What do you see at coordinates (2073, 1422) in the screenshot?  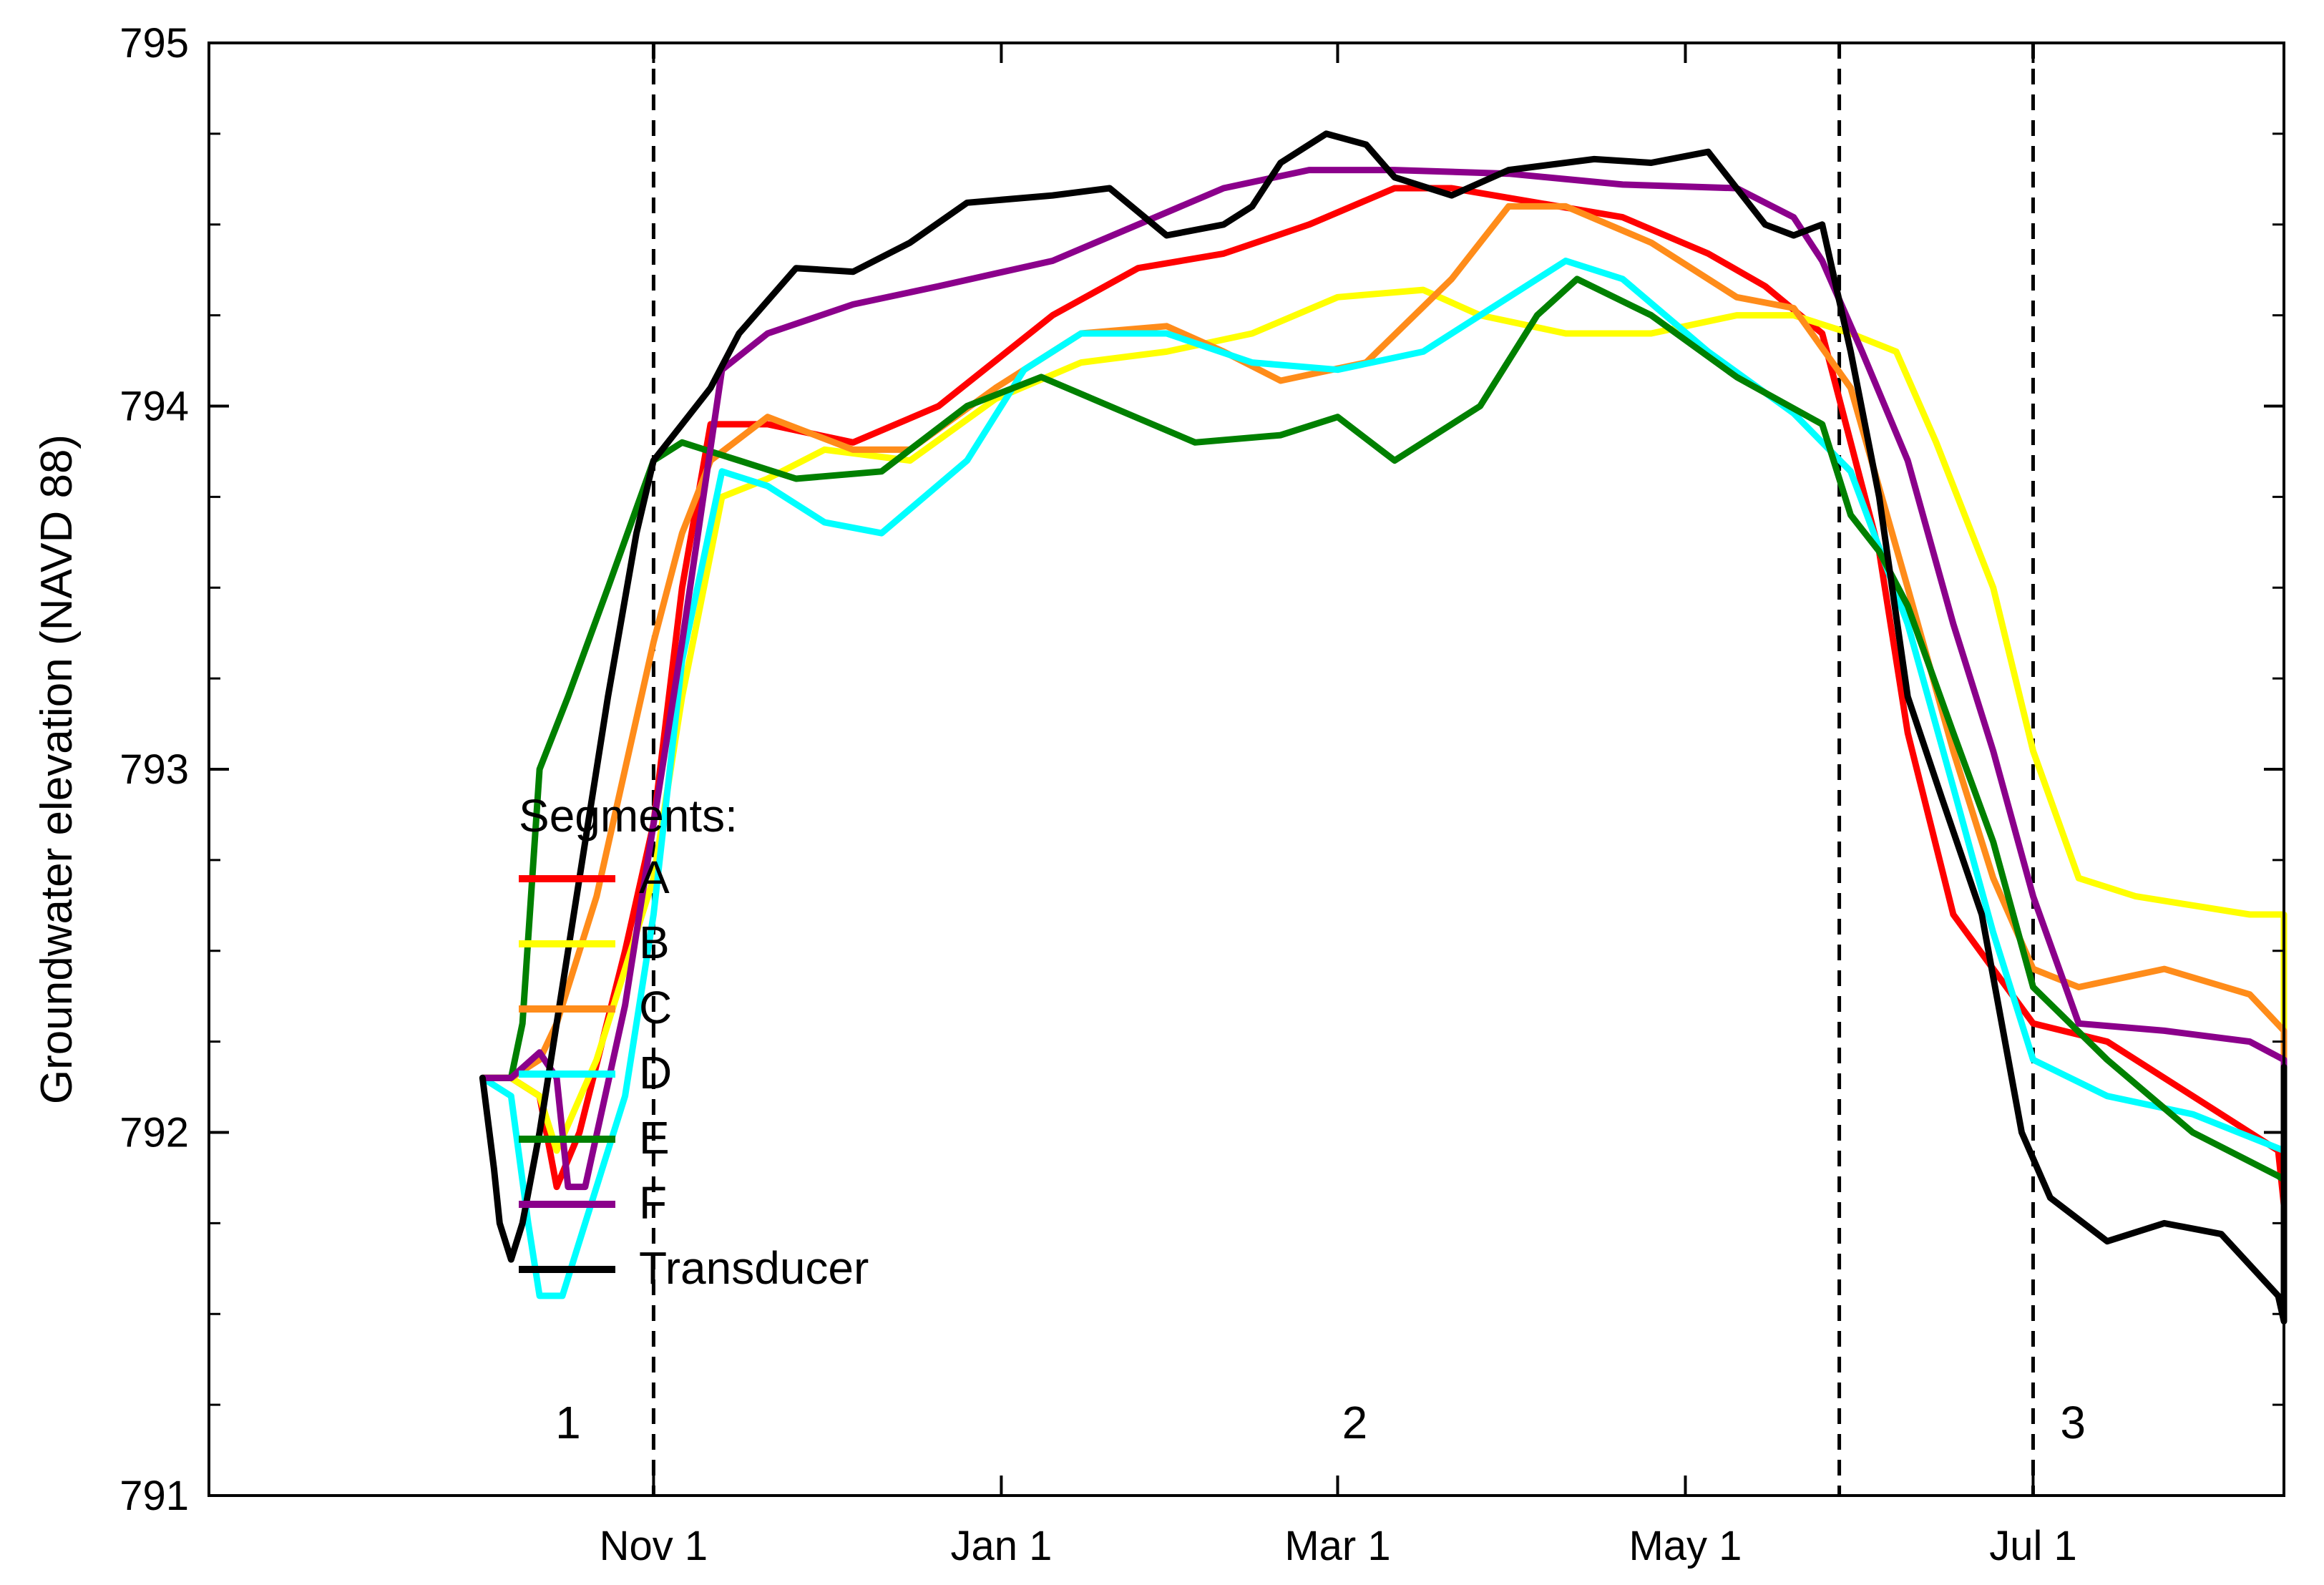 I see `period-label: 3` at bounding box center [2073, 1422].